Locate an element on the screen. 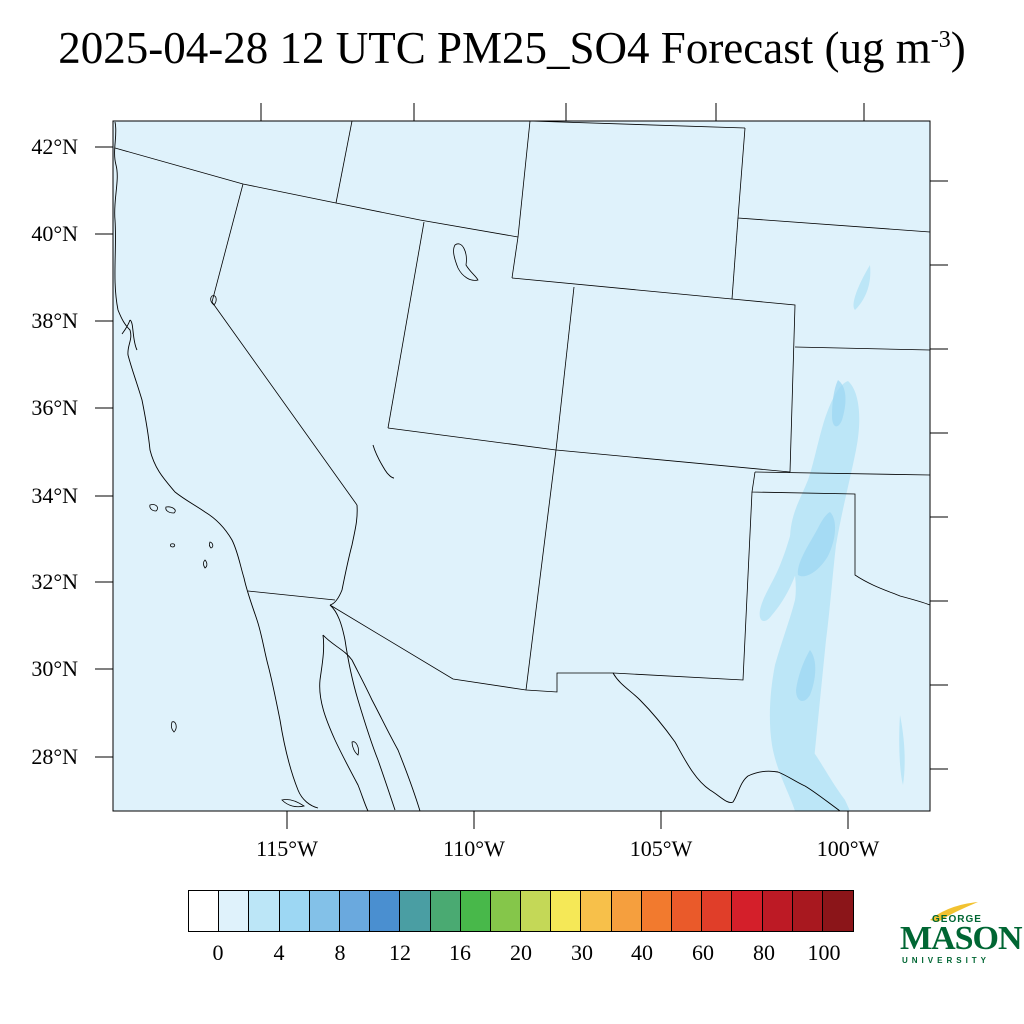 The width and height of the screenshot is (1024, 1024). colorbar-label: 60 is located at coordinates (703, 952).